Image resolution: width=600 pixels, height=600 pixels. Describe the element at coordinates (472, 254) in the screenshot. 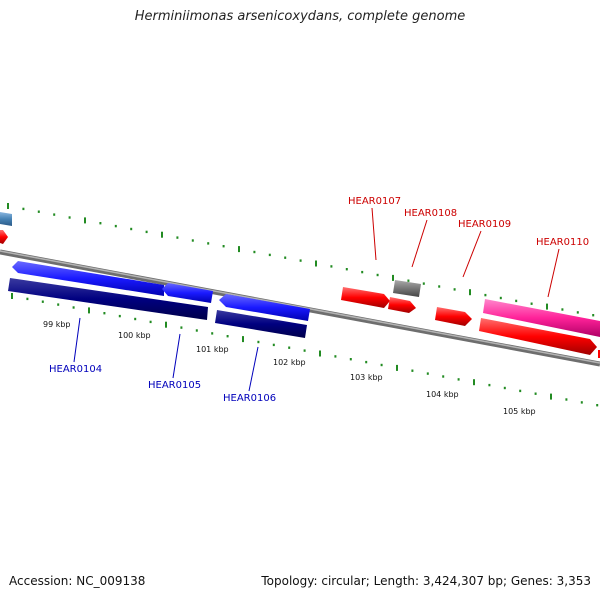

I see `leader-hear0109` at that location.